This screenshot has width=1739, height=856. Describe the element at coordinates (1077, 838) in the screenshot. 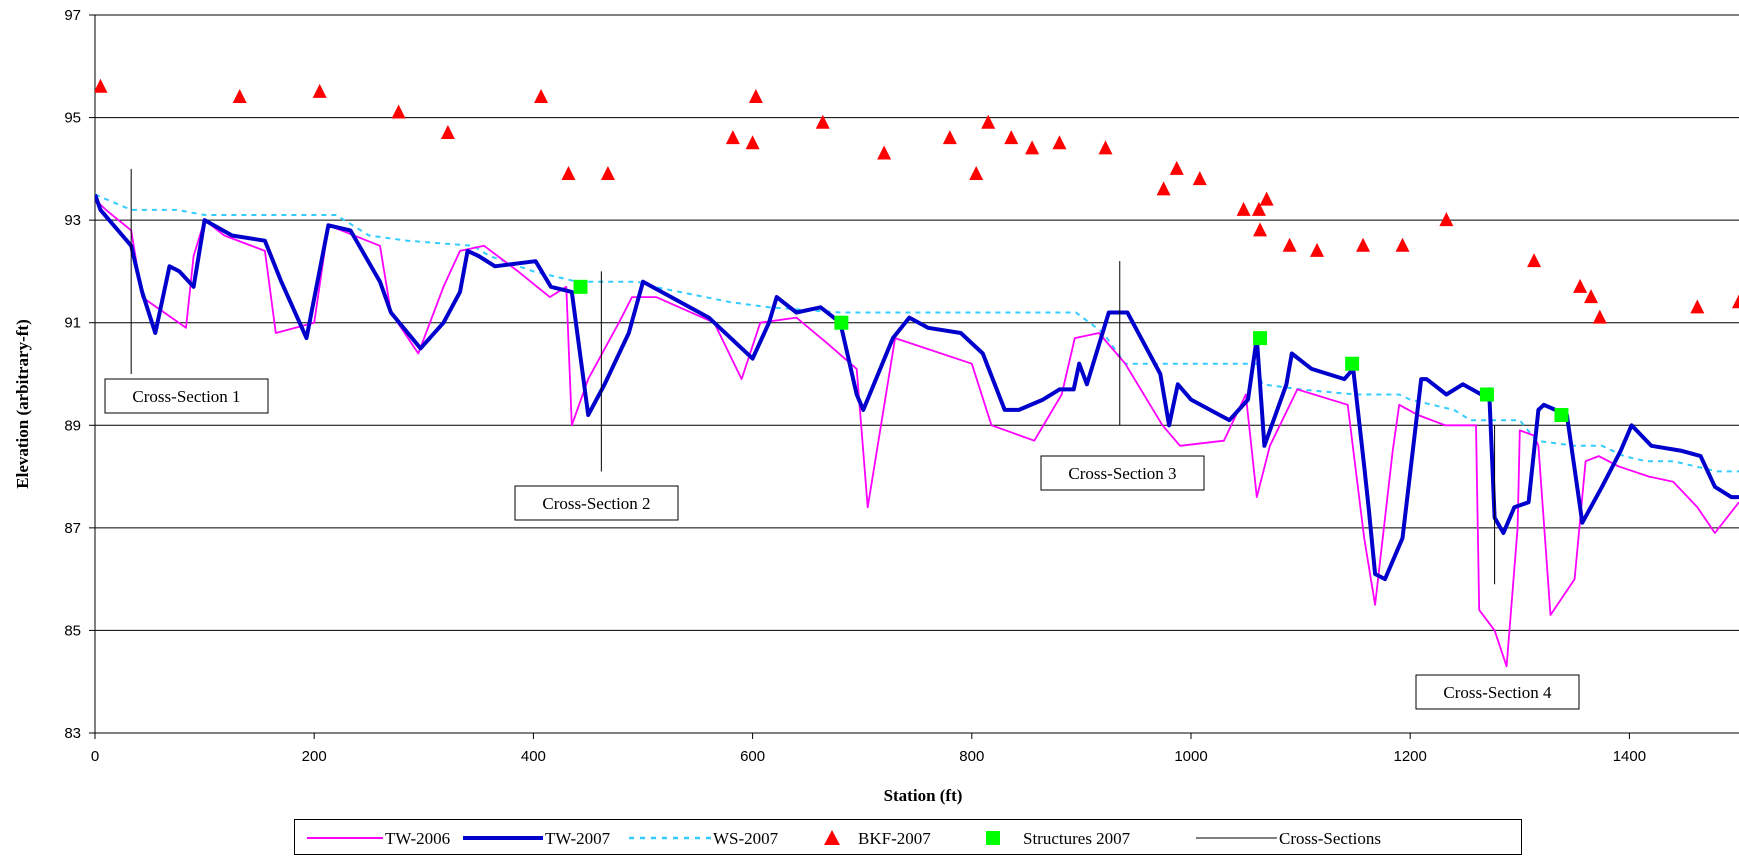

I see `legend-label-structures2007: Structures 2007` at that location.